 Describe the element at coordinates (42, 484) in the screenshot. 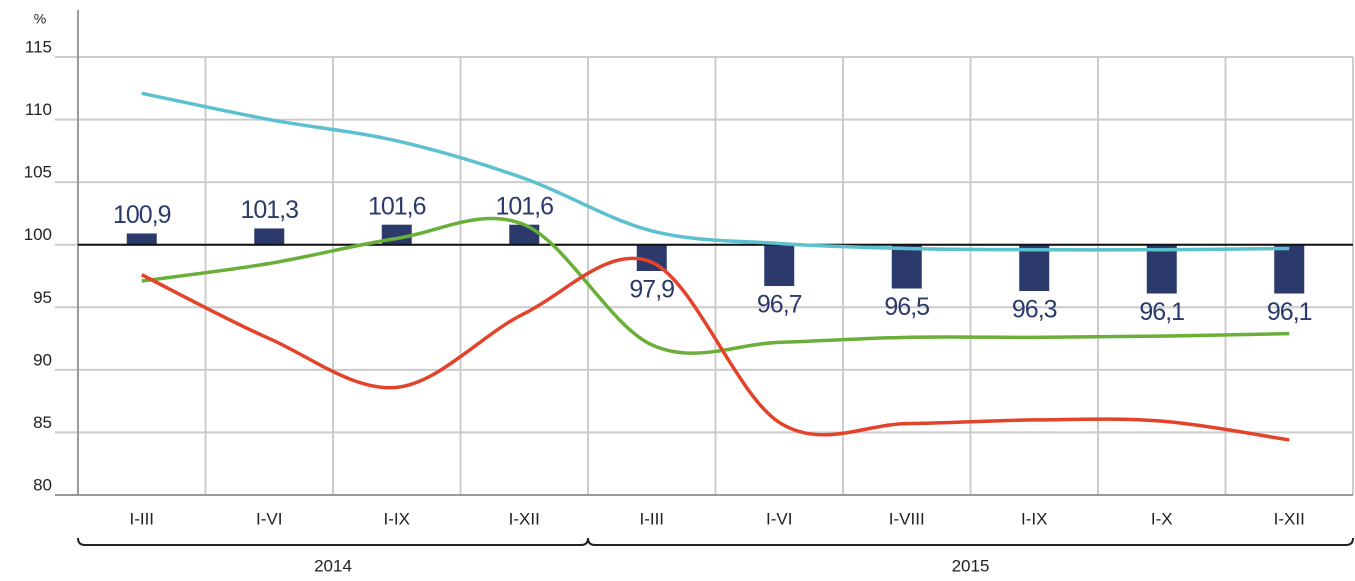

I see `y-tick-label: 80` at that location.